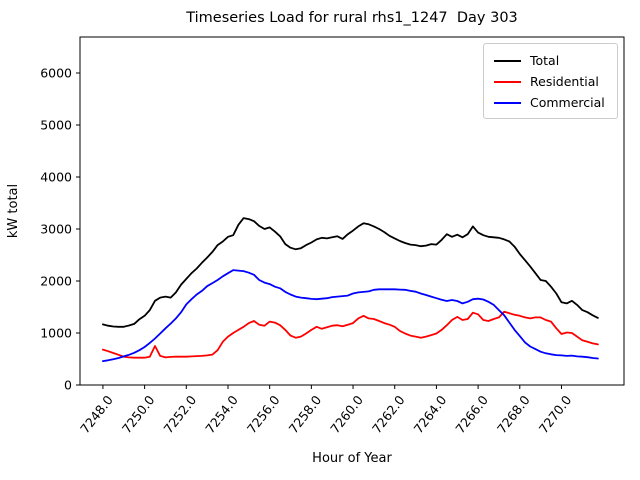 This screenshot has height=480, width=640. I want to click on x-tick-label: 7256.0, so click(263, 414).